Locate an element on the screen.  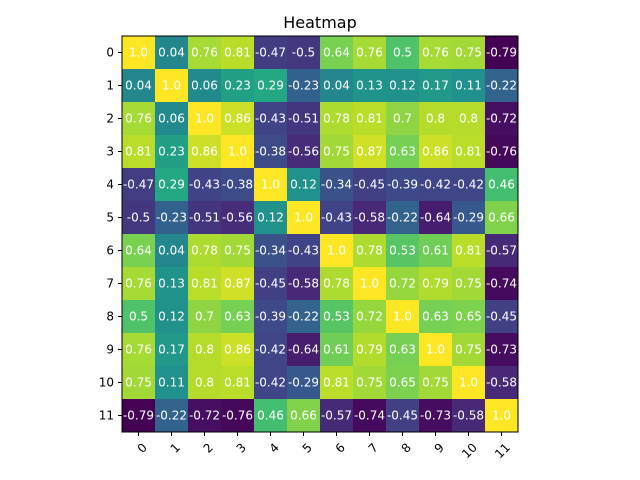
x-tick-label: 0 is located at coordinates (142, 447).